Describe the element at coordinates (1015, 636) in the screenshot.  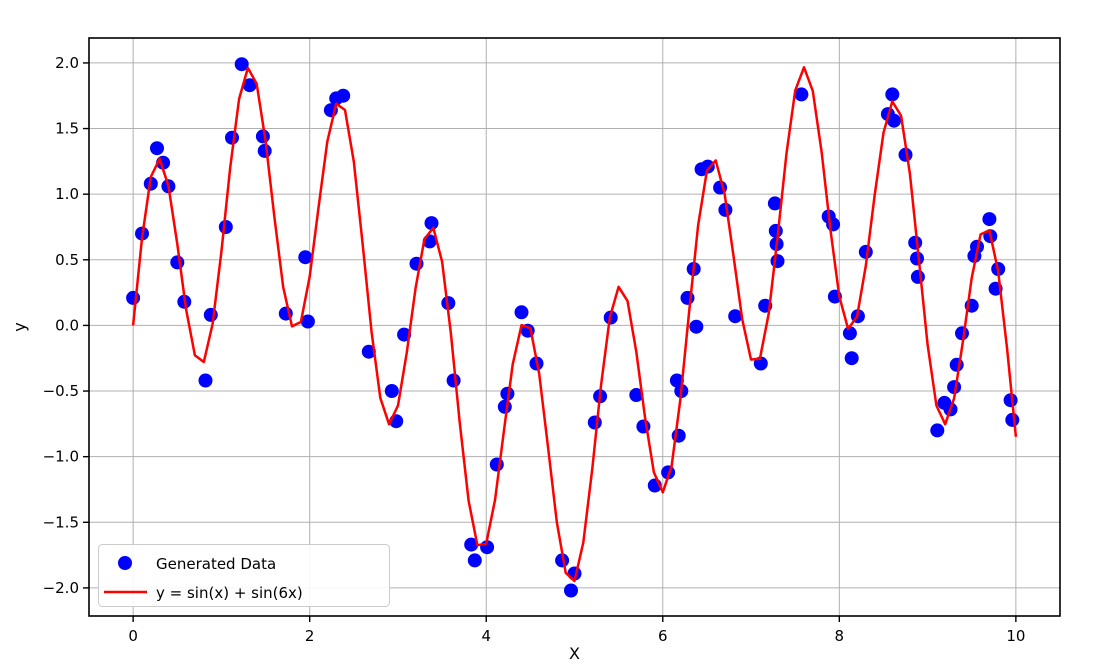
I see `x-axis-tick-label: 10` at that location.